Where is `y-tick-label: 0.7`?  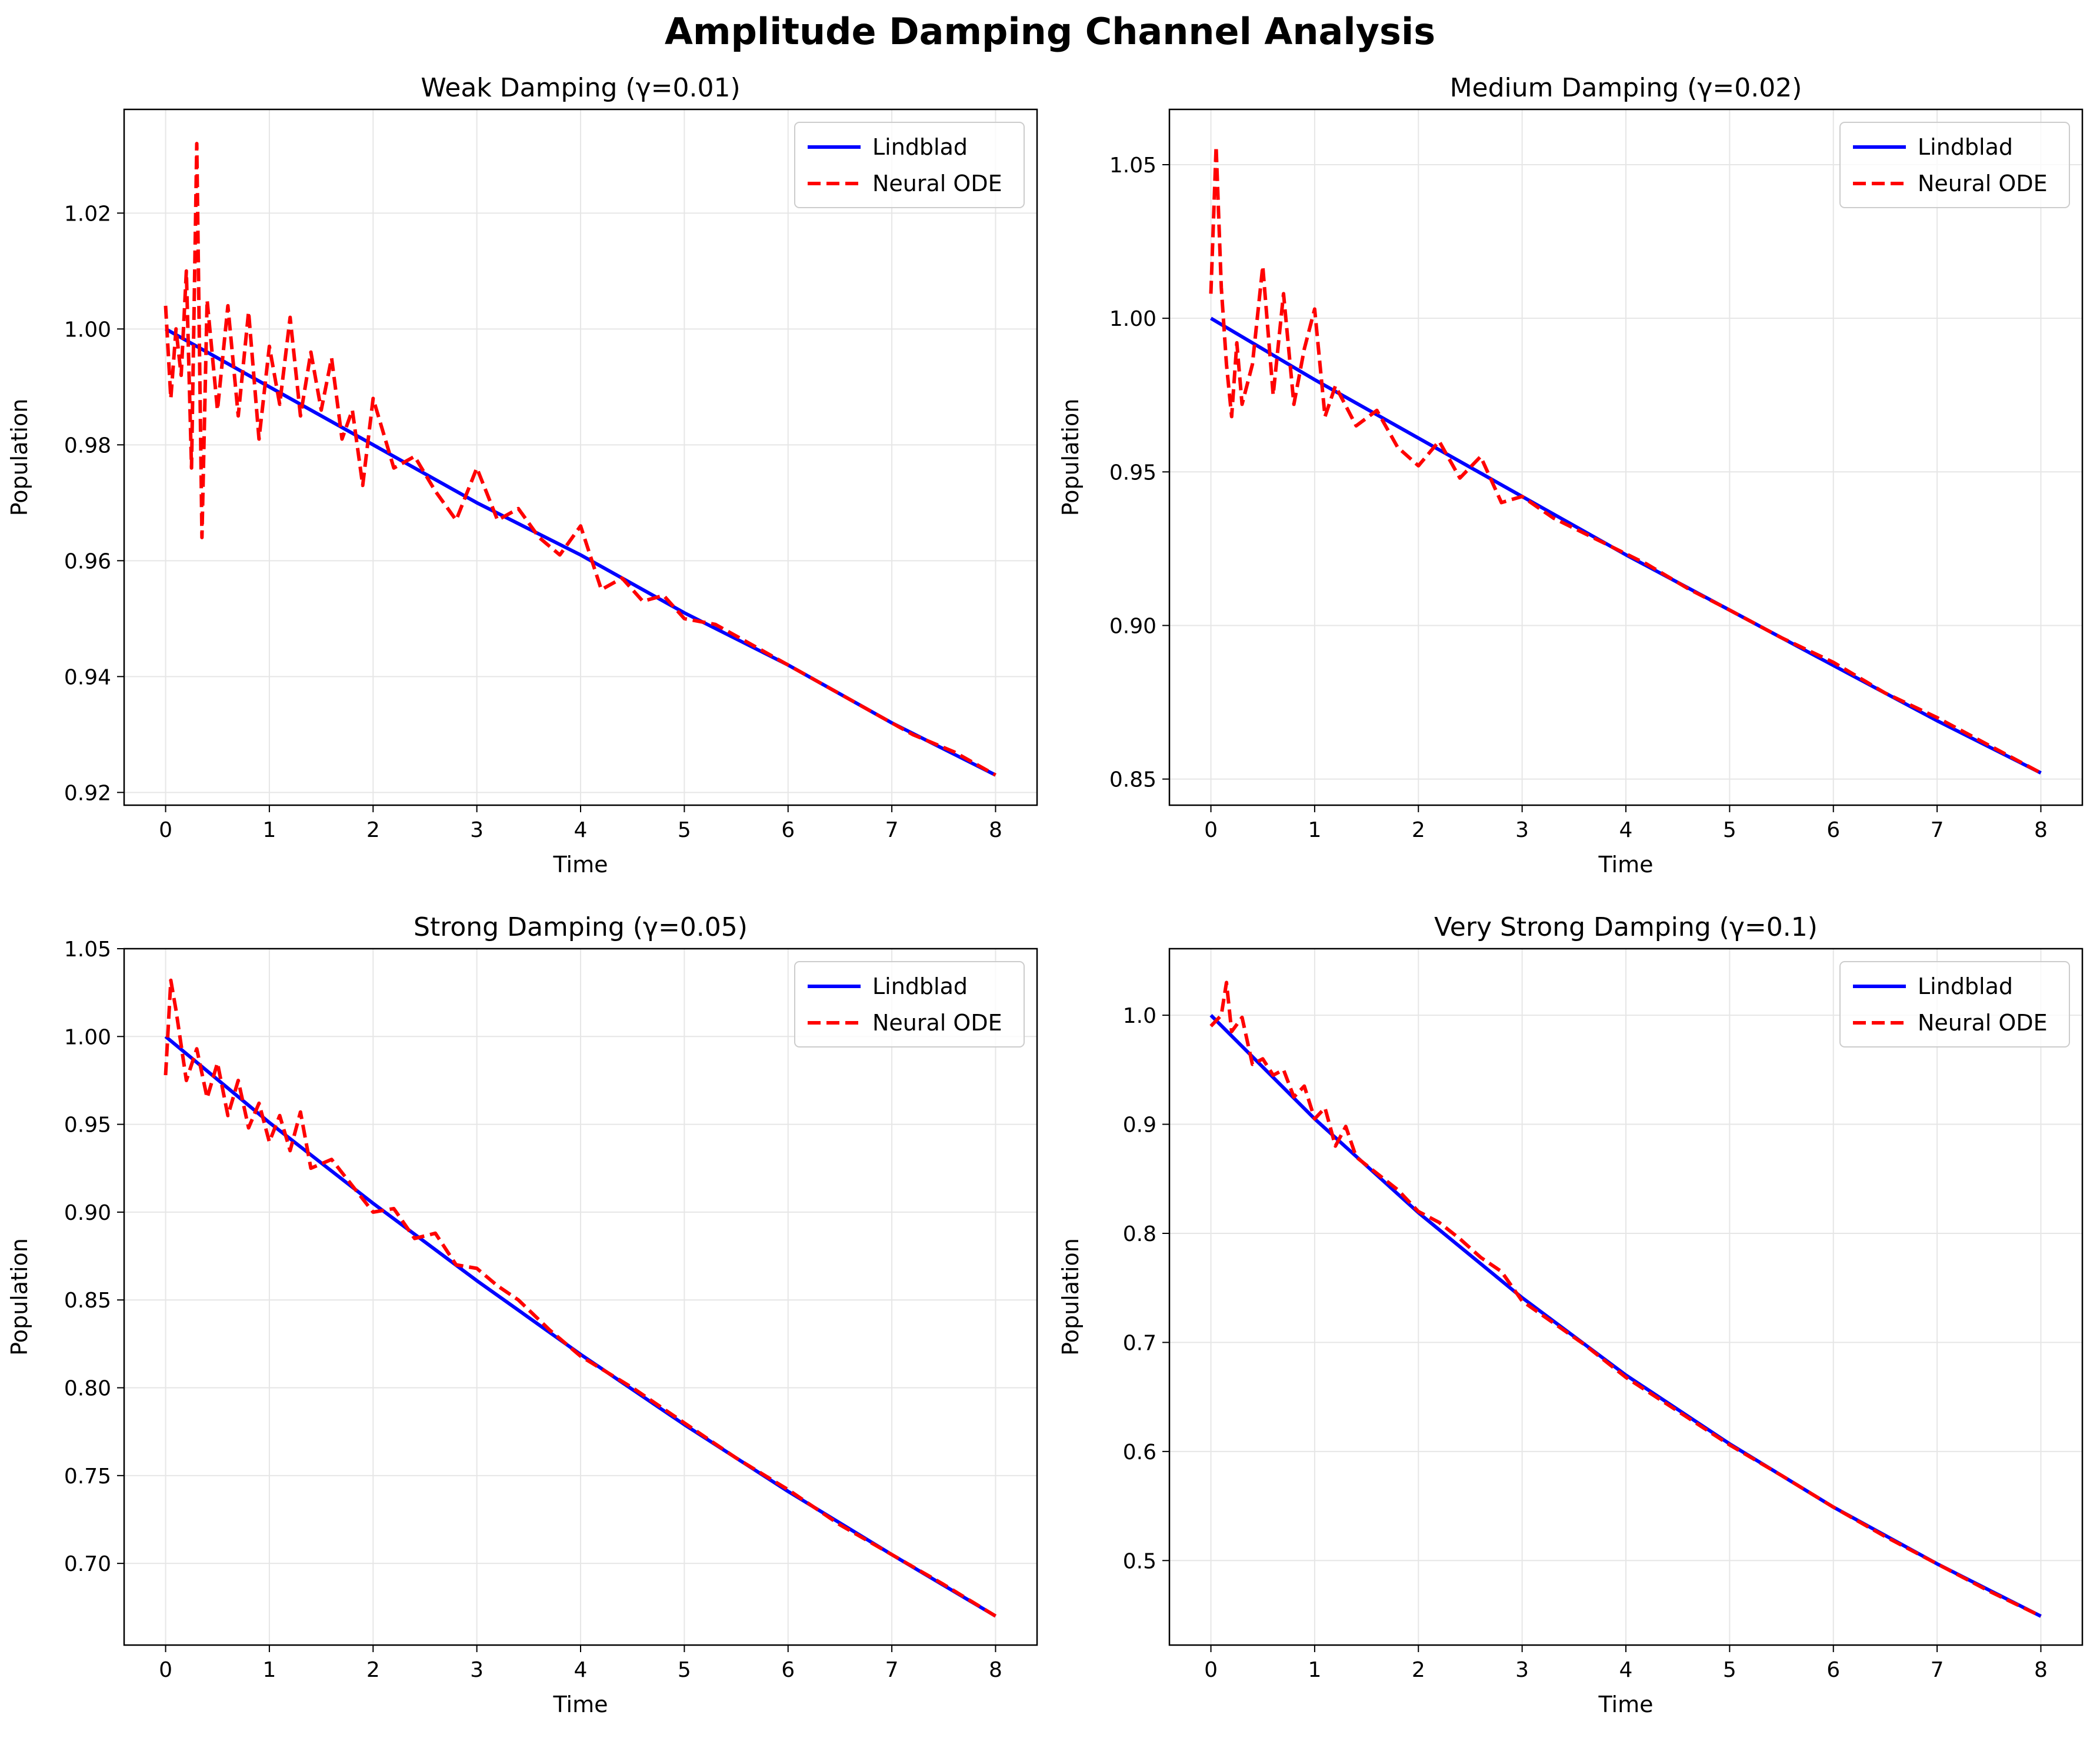 y-tick-label: 0.7 is located at coordinates (1139, 1343).